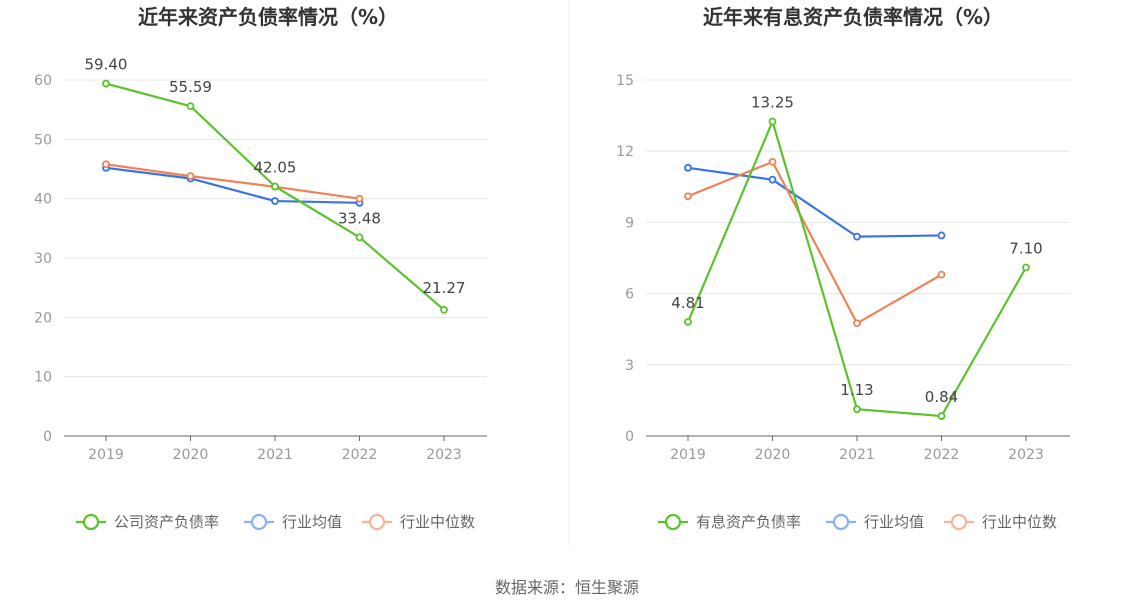  Describe the element at coordinates (629, 366) in the screenshot. I see `y-tick-label: 3` at that location.